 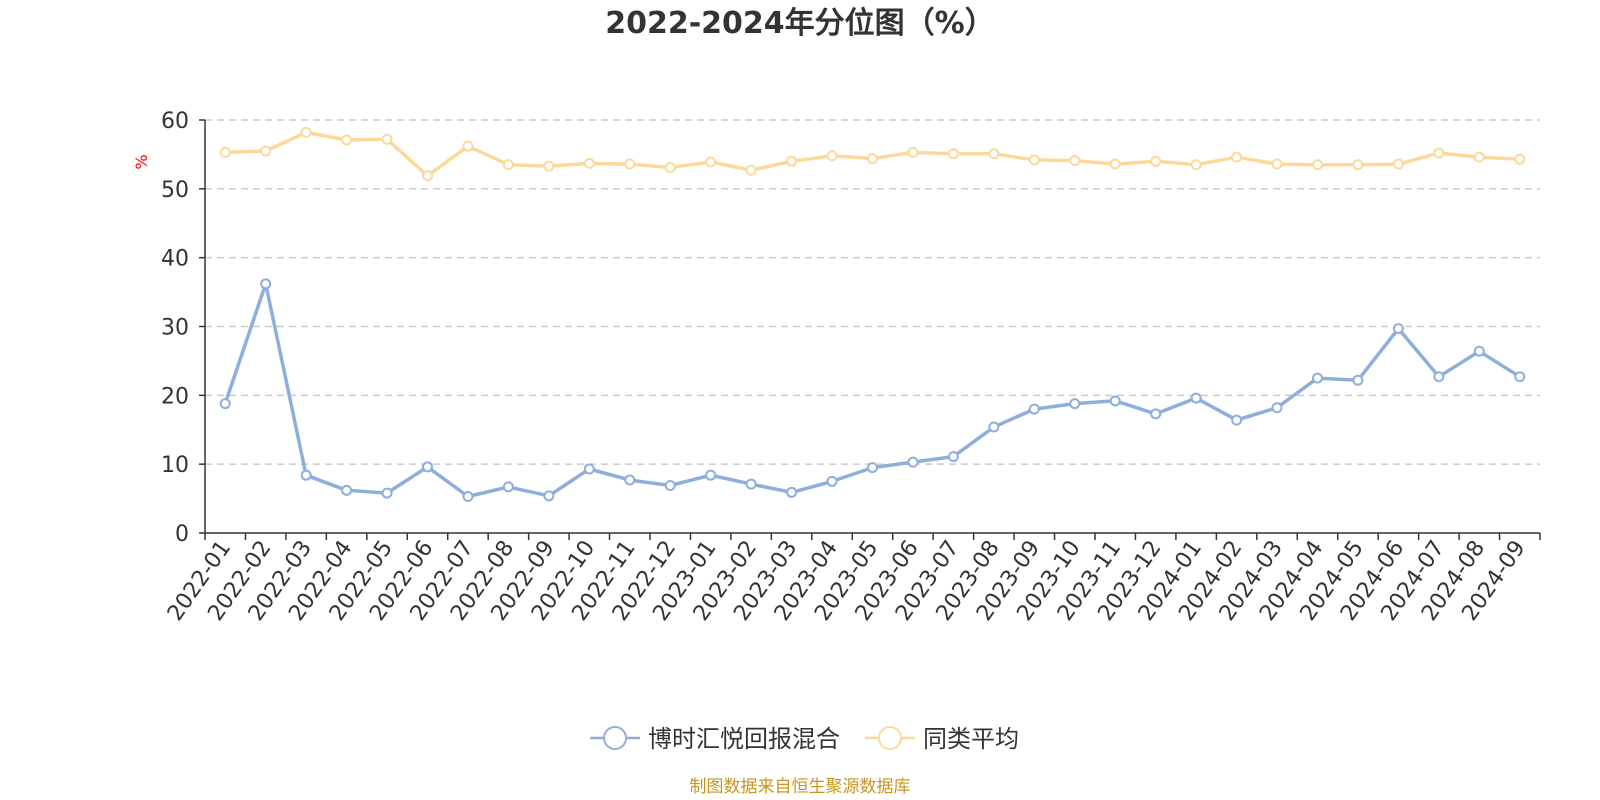 I want to click on y-tick-label: 40, so click(x=175, y=259).